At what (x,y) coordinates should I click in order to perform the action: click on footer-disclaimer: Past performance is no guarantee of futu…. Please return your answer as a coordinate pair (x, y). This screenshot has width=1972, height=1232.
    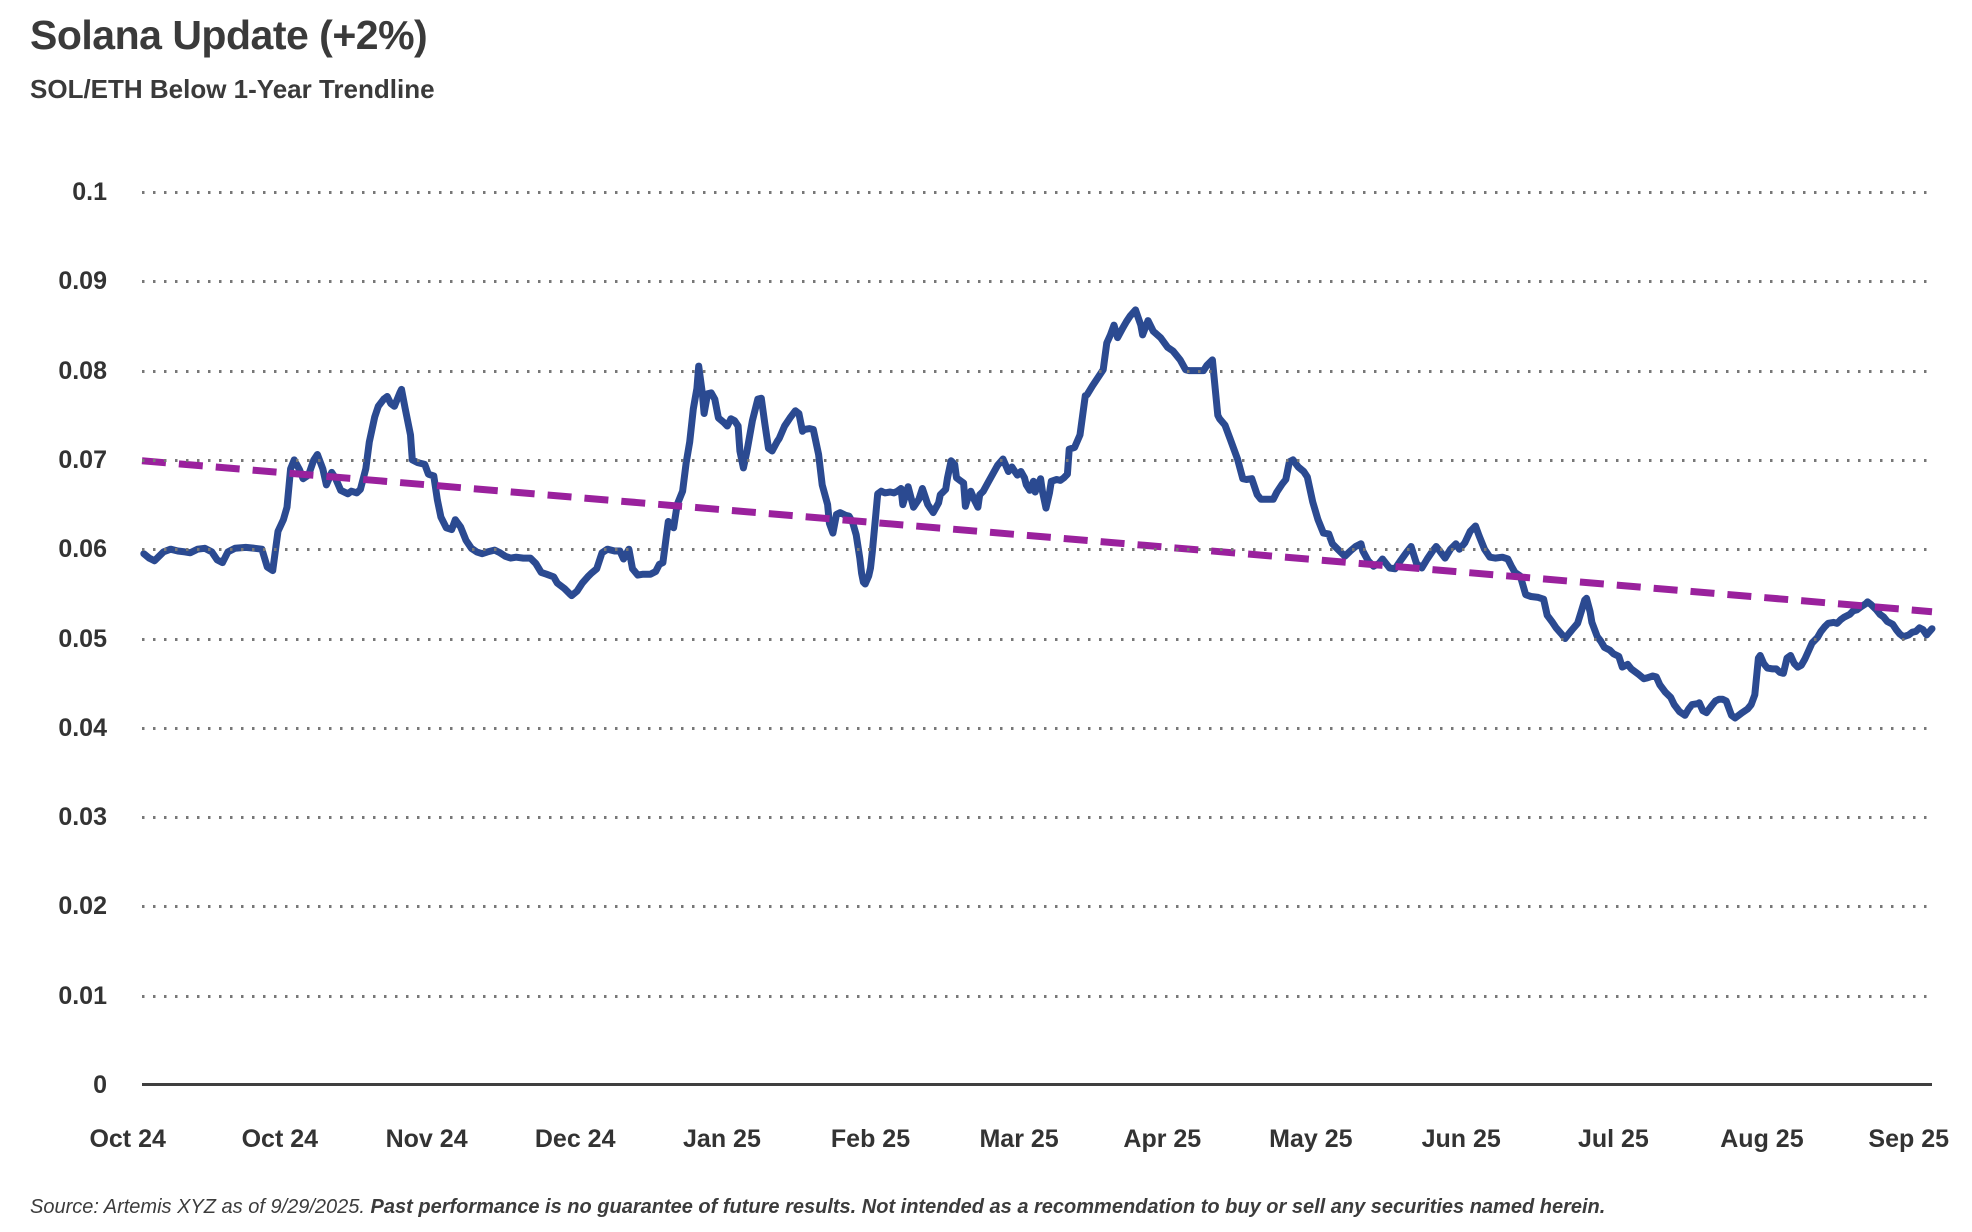
    Looking at the image, I should click on (988, 1207).